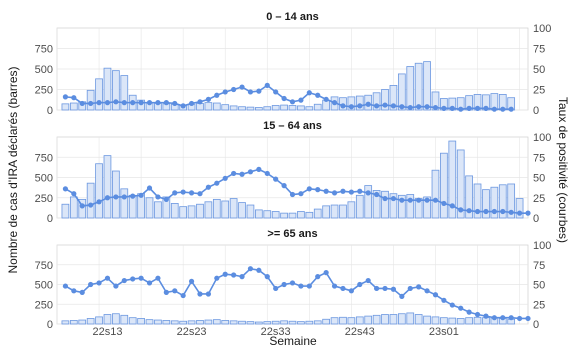 The width and height of the screenshot is (573, 358). I want to click on y-axis-left-title: Nombre de cas d'IRA déclarés (barres), so click(13, 169).